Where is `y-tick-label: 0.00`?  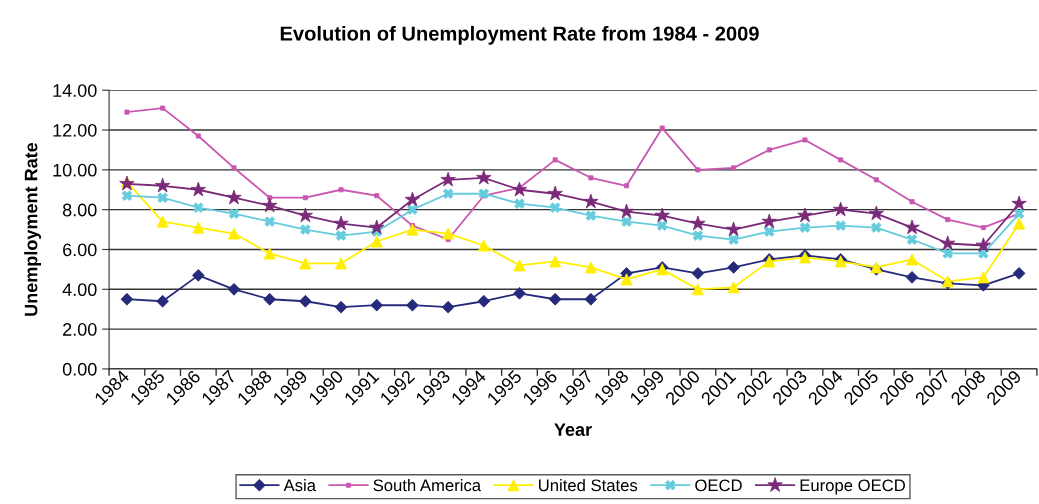 y-tick-label: 0.00 is located at coordinates (79, 369).